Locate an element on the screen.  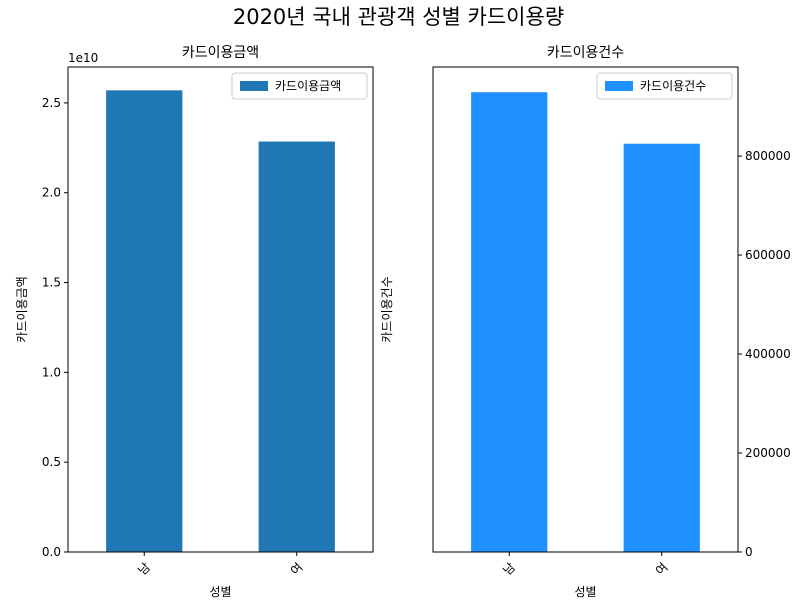
chart-title: 카드이용금액 is located at coordinates (220, 53).